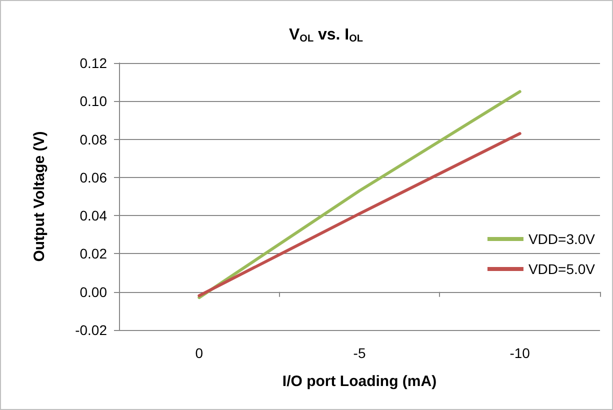 This screenshot has width=613, height=410. Describe the element at coordinates (94, 139) in the screenshot. I see `y-tick-label: 0.08` at that location.